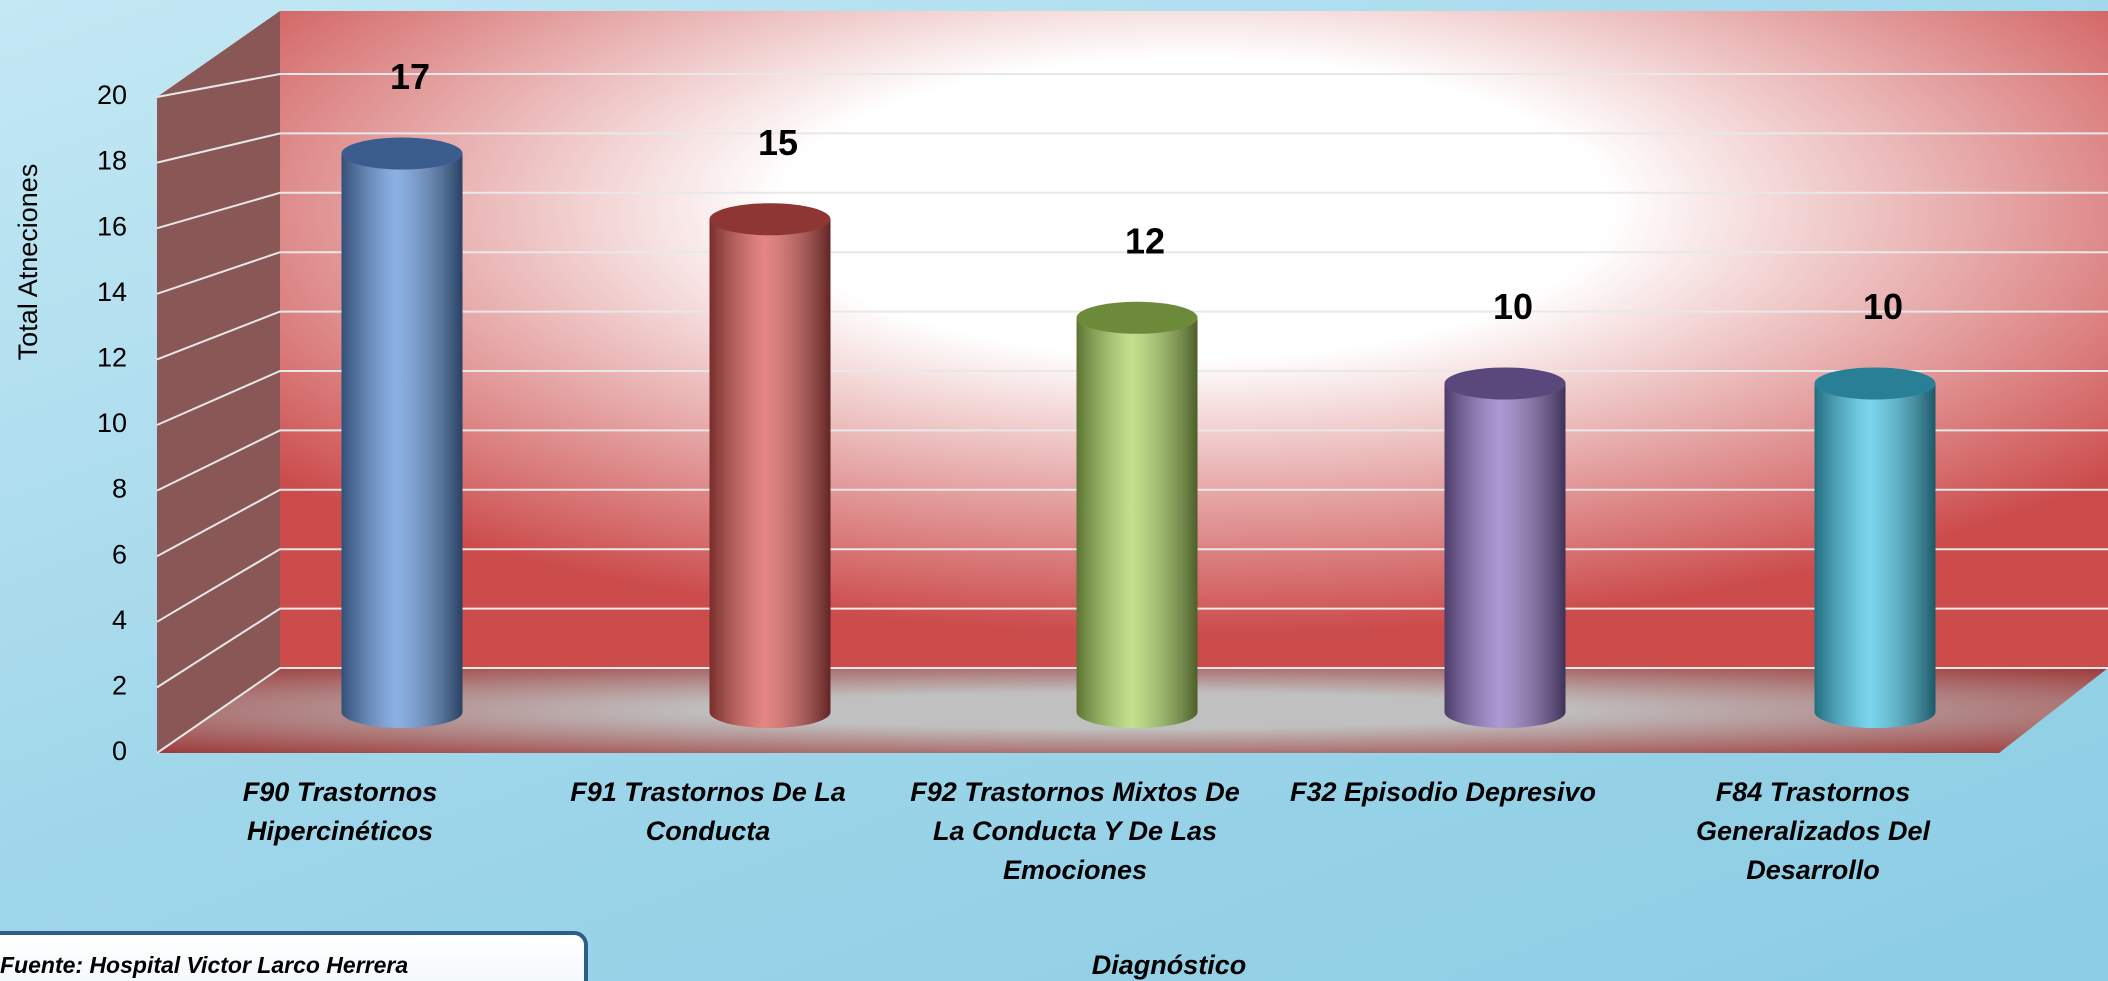  What do you see at coordinates (119, 686) in the screenshot?
I see `y-tick-label: 2` at bounding box center [119, 686].